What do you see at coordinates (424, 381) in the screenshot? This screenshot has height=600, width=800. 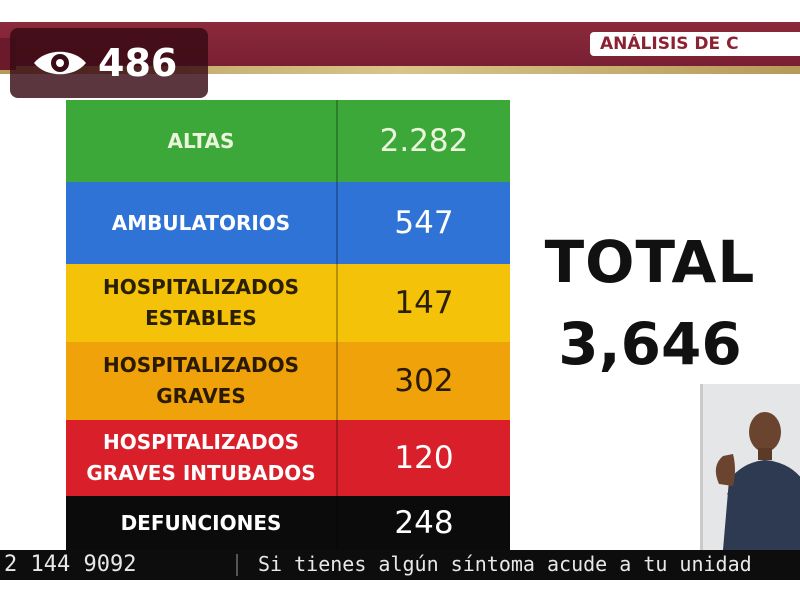 I see `row-value-hosp-graves: 302` at bounding box center [424, 381].